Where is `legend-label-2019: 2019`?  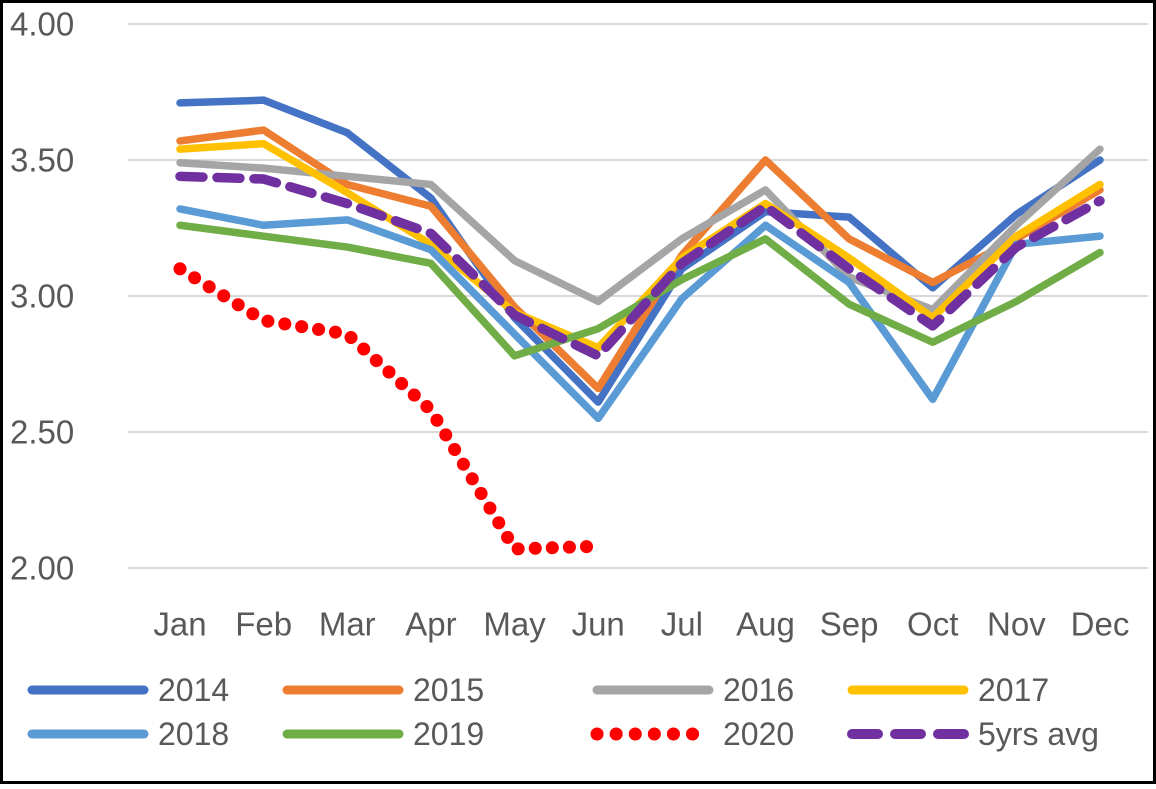 legend-label-2019: 2019 is located at coordinates (448, 734).